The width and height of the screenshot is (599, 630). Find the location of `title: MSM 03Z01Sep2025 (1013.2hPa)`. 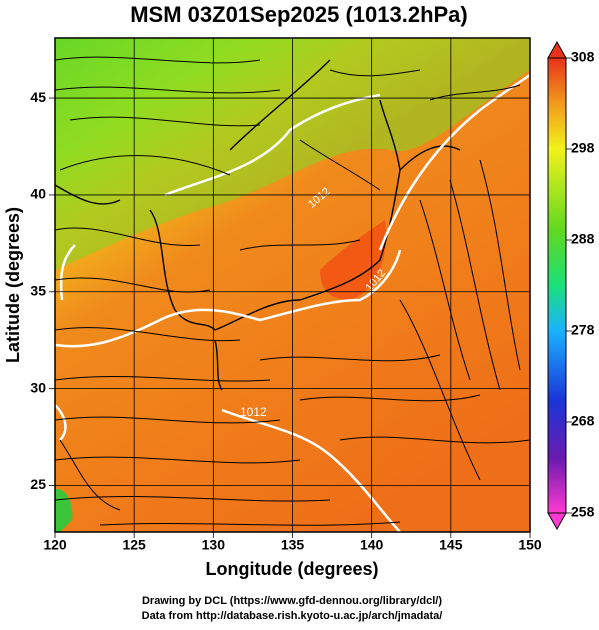

title: MSM 03Z01Sep2025 (1013.2hPa) is located at coordinates (299, 14).